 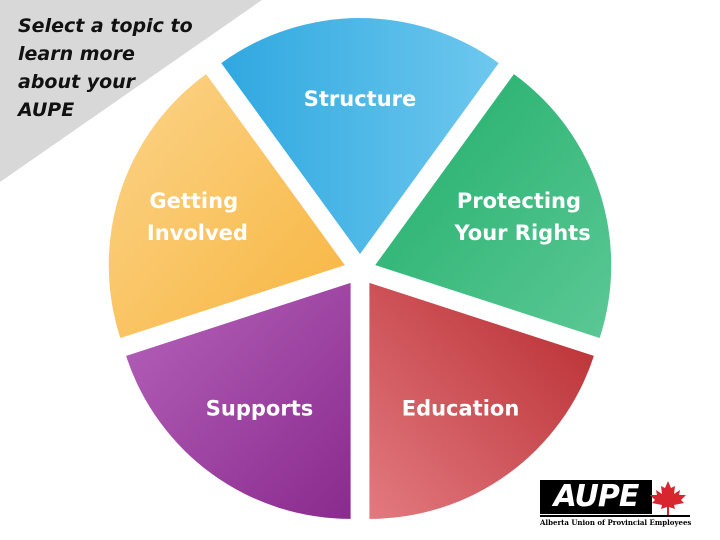 I want to click on topic-segment-education: Education, so click(x=481, y=400).